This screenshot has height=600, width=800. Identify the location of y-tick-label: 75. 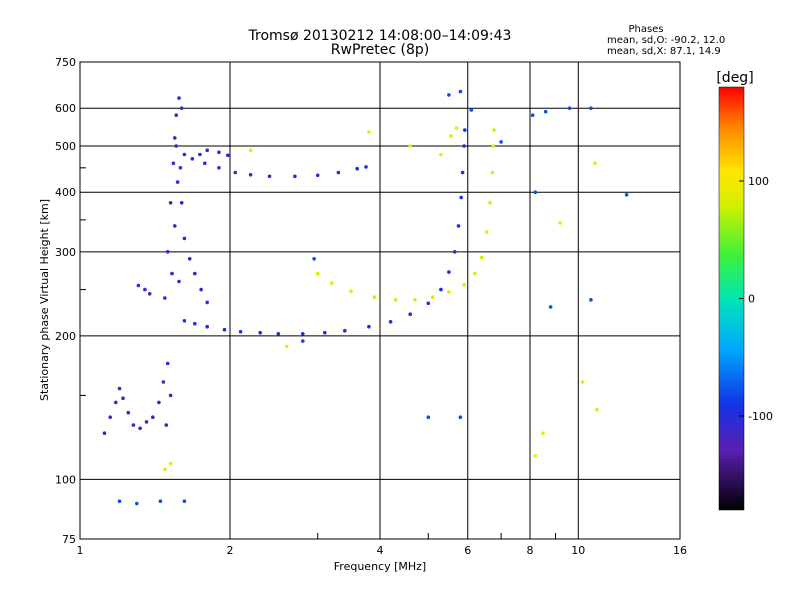
(69, 539).